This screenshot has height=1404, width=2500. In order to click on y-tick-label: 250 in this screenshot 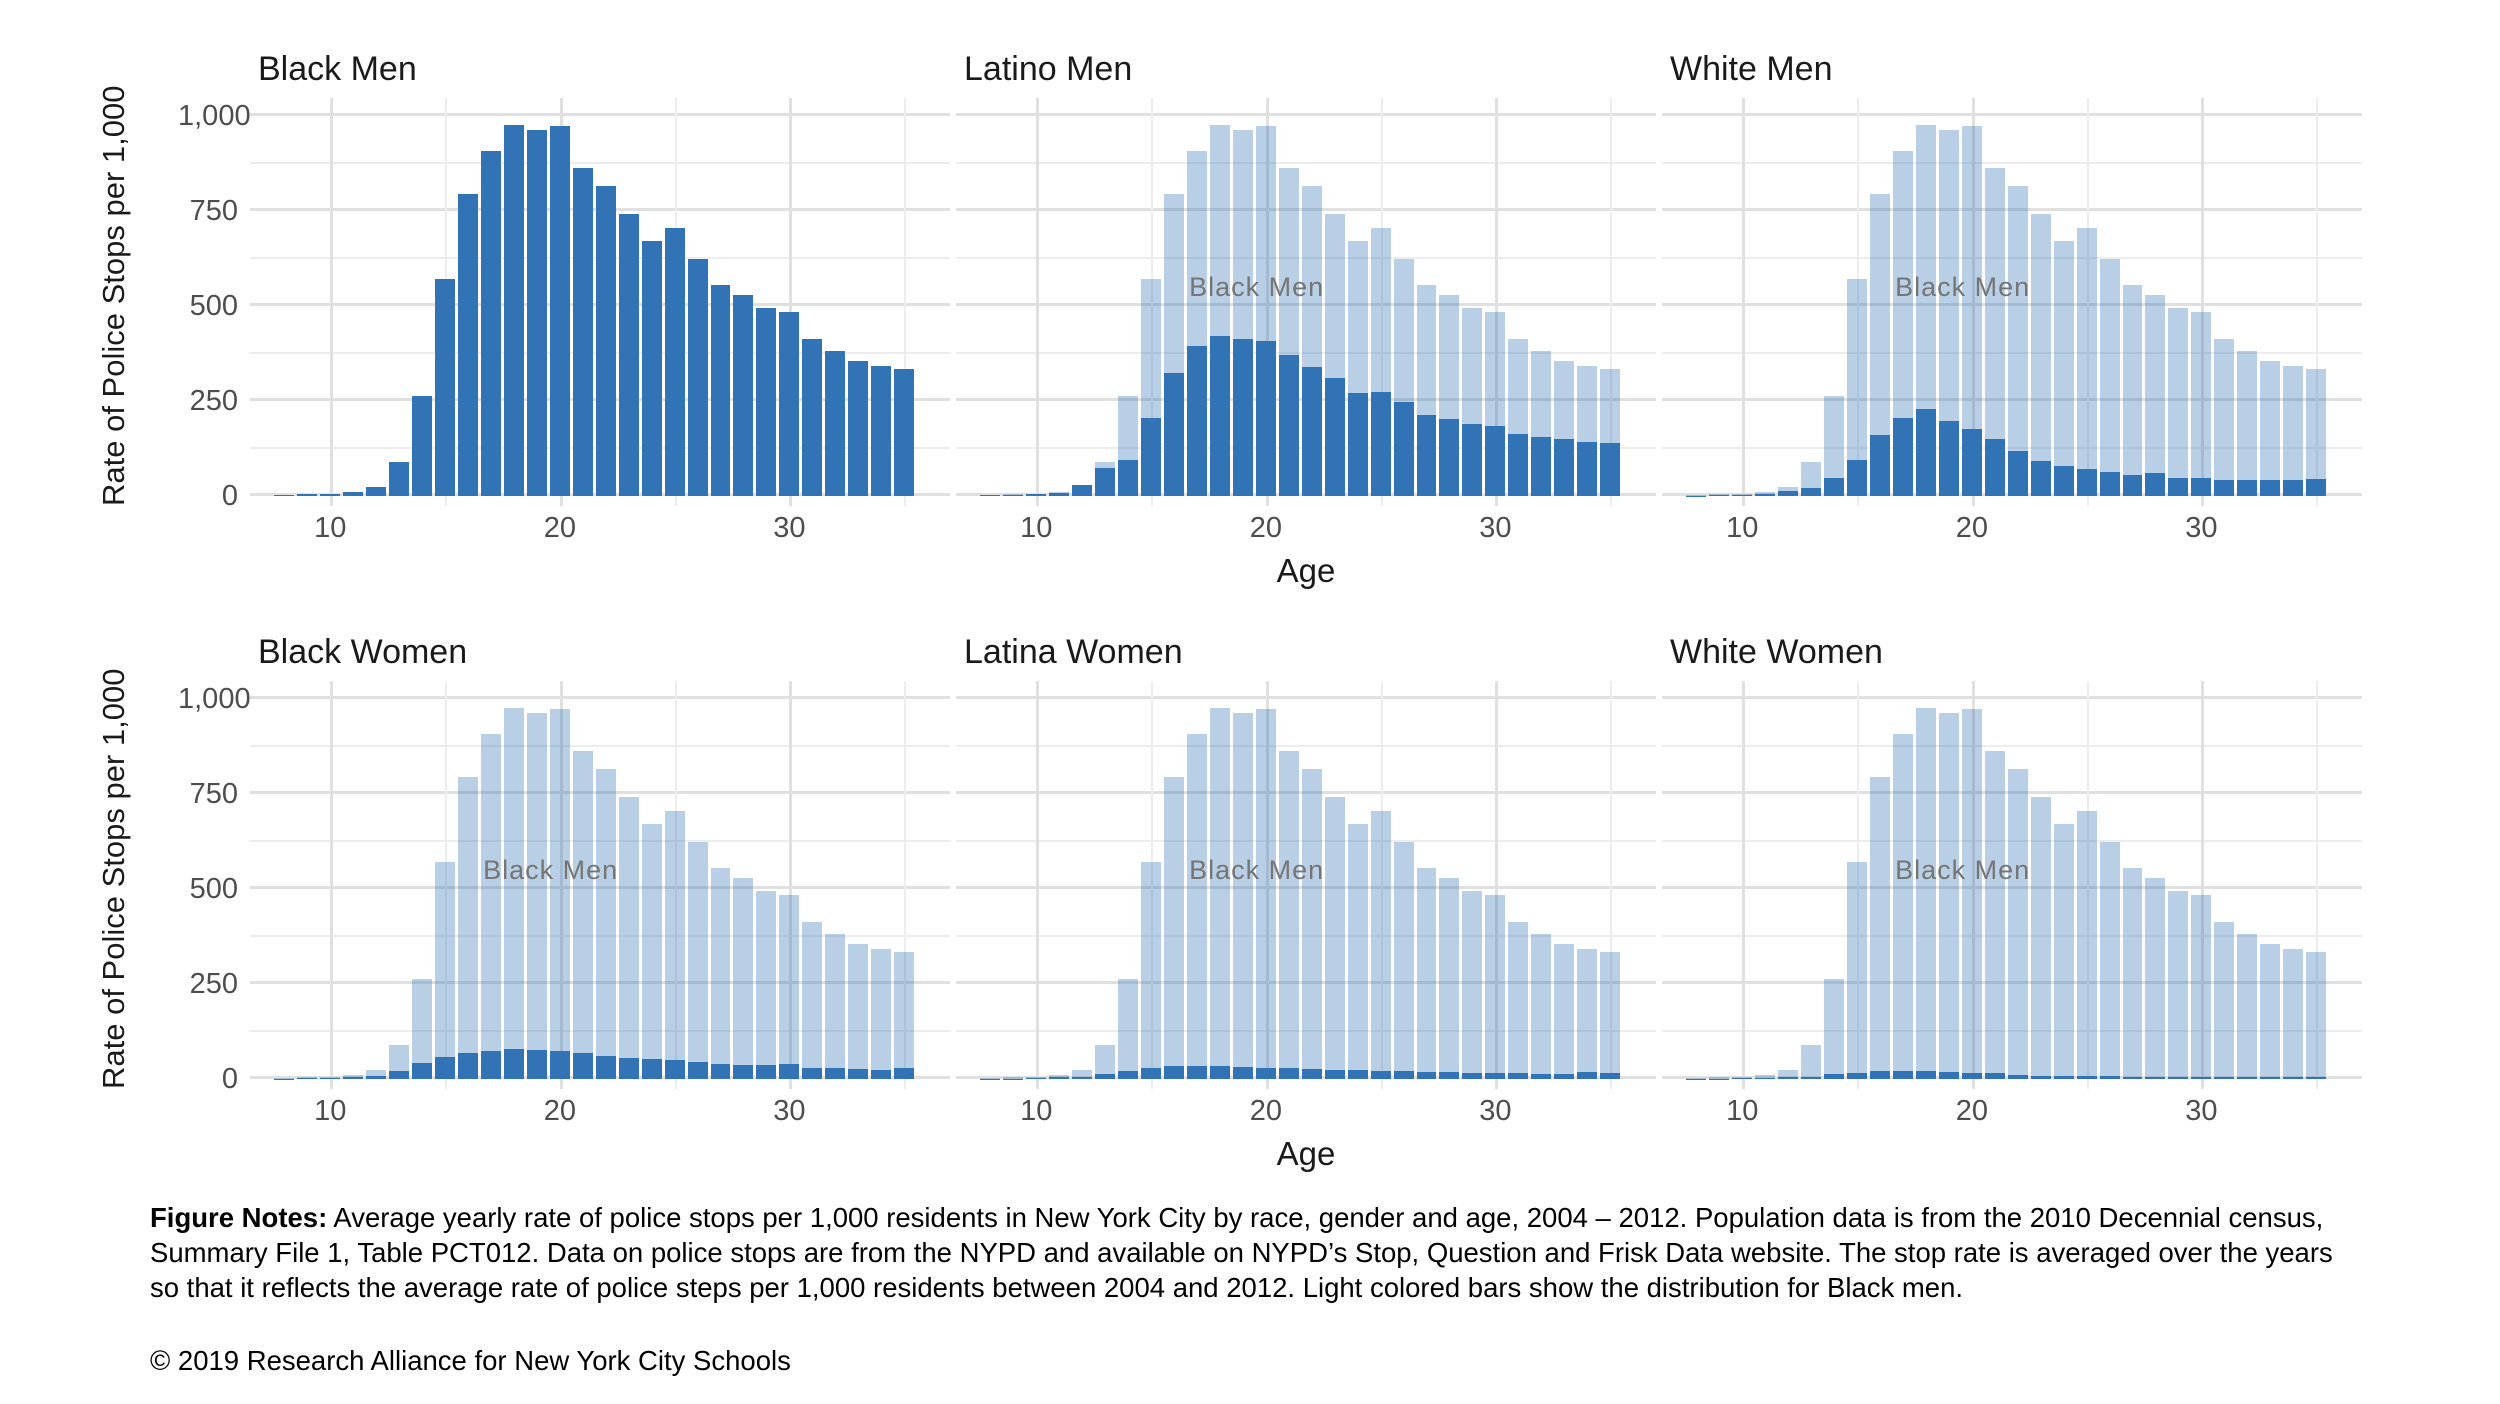, I will do `click(213, 401)`.